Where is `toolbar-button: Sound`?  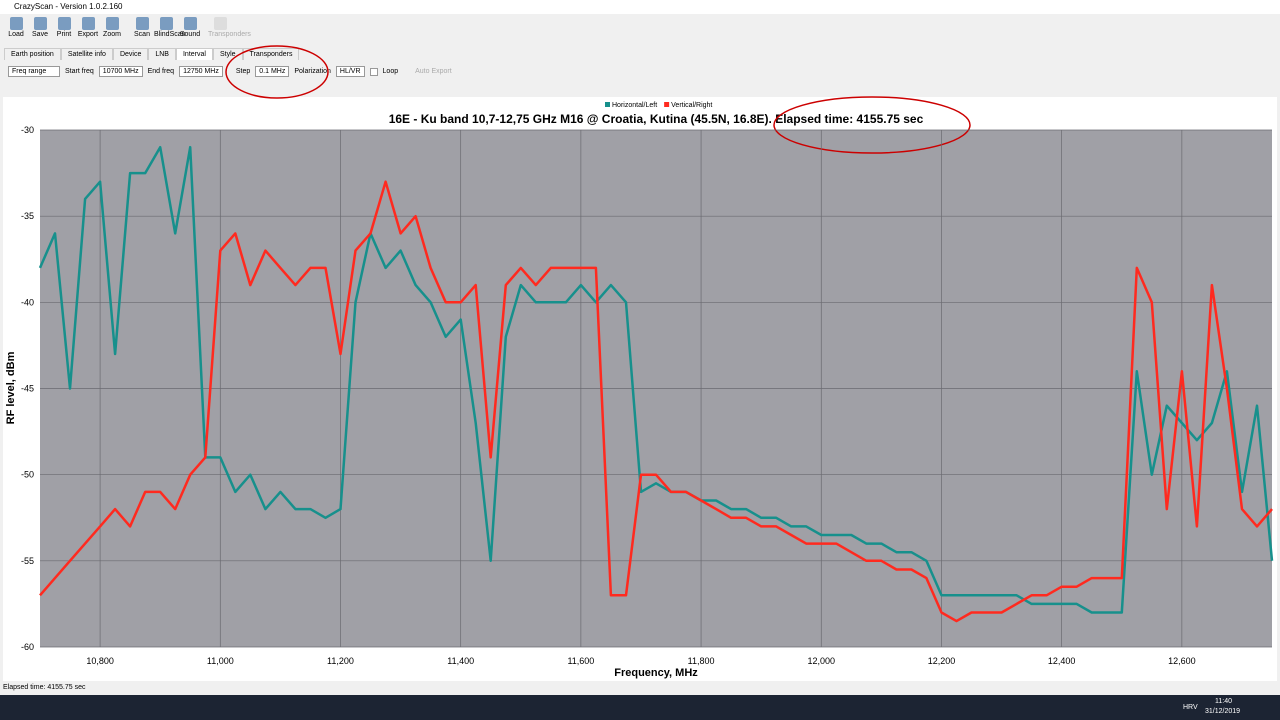
toolbar-button: Sound is located at coordinates (190, 26).